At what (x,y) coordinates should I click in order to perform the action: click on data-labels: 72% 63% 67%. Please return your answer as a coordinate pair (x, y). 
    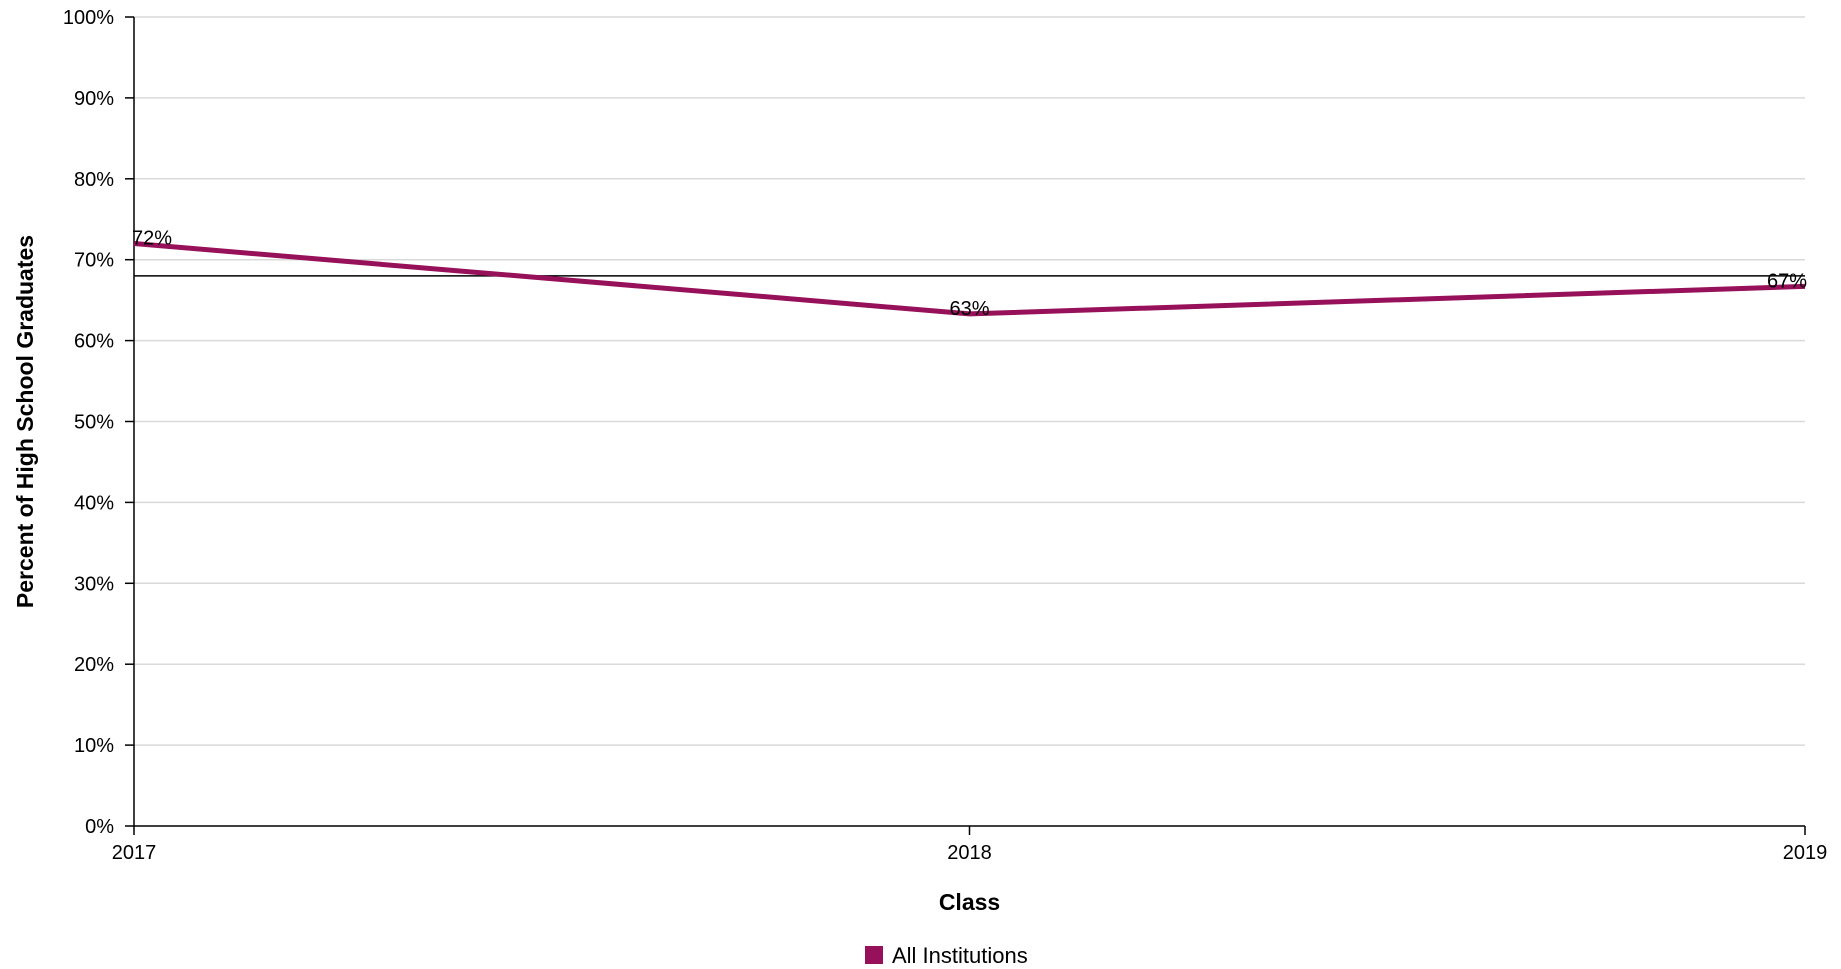
    Looking at the image, I should click on (969, 274).